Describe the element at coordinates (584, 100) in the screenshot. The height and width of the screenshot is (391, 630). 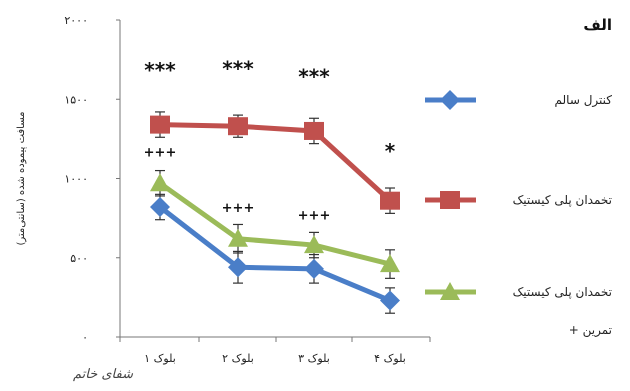
I see `legend-label: کنترل سالم` at that location.